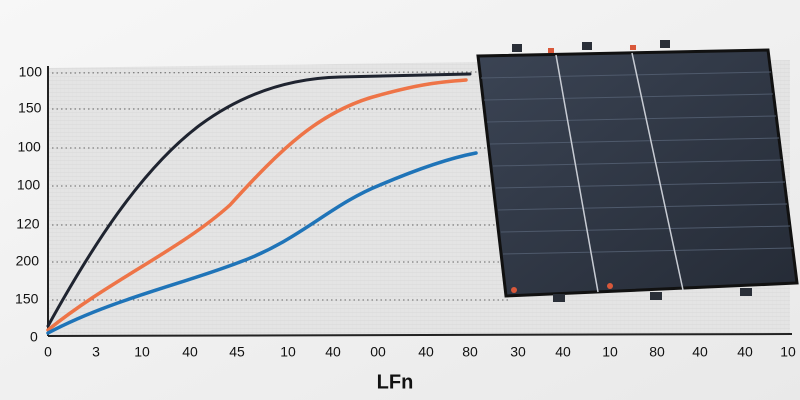 This screenshot has height=400, width=800. Describe the element at coordinates (378, 352) in the screenshot. I see `x-label: 00` at that location.